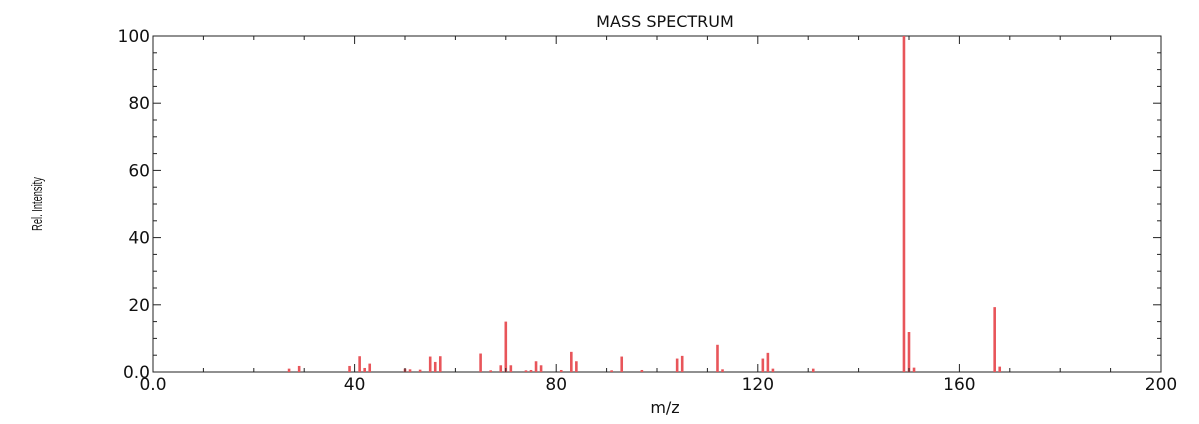  Describe the element at coordinates (136, 373) in the screenshot. I see `y-tick-label: 0.0` at that location.